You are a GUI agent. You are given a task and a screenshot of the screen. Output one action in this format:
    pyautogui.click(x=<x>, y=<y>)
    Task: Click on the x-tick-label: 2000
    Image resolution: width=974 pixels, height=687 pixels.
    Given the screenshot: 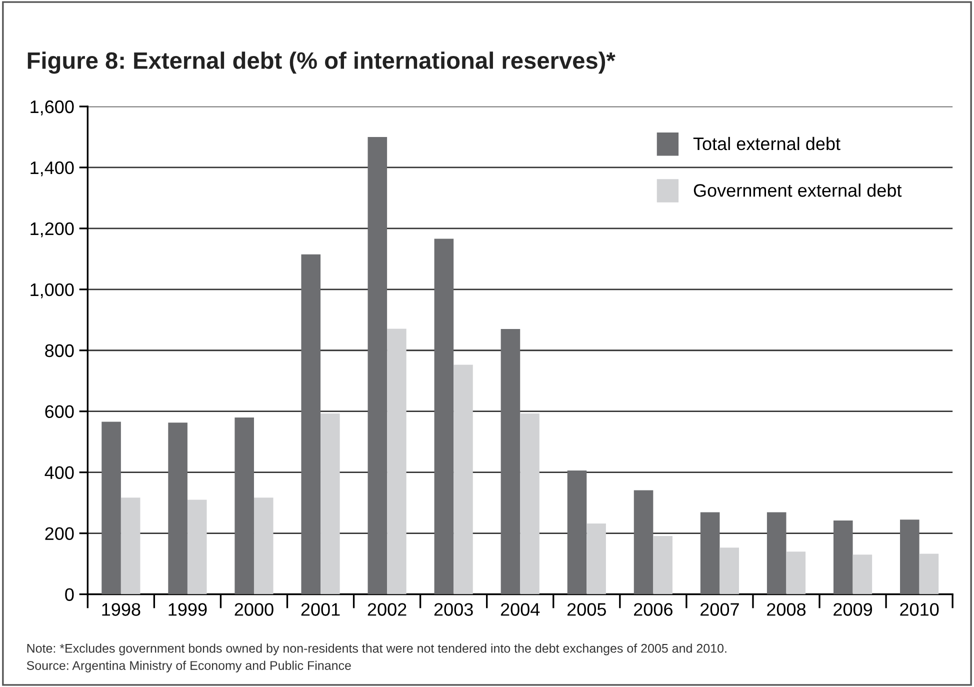 What is the action you would take?
    pyautogui.click(x=254, y=609)
    